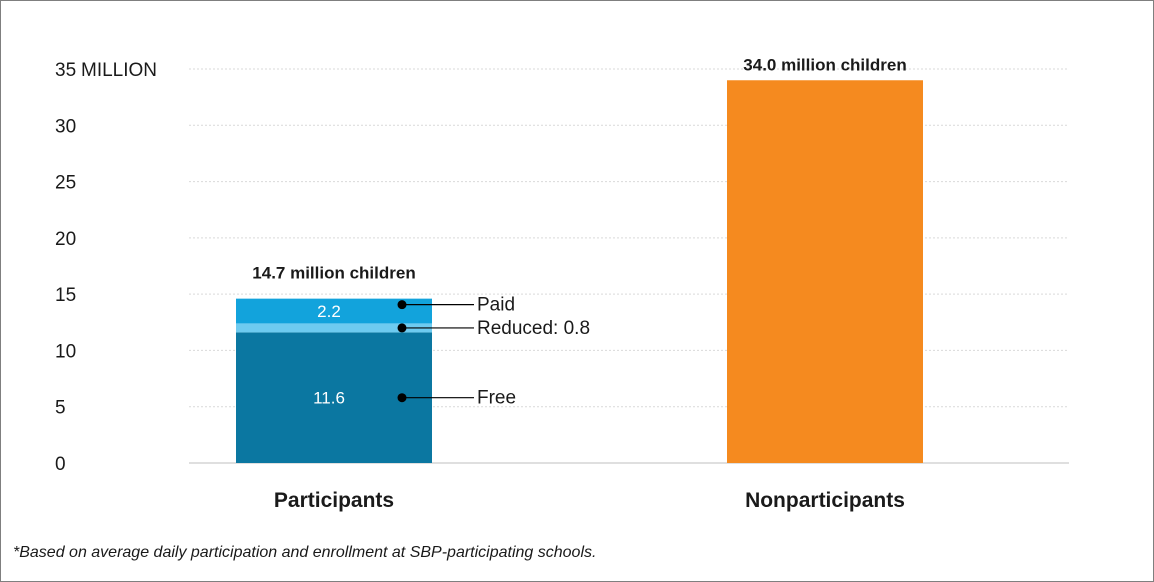  What do you see at coordinates (65, 126) in the screenshot?
I see `y-tick-label: 30` at bounding box center [65, 126].